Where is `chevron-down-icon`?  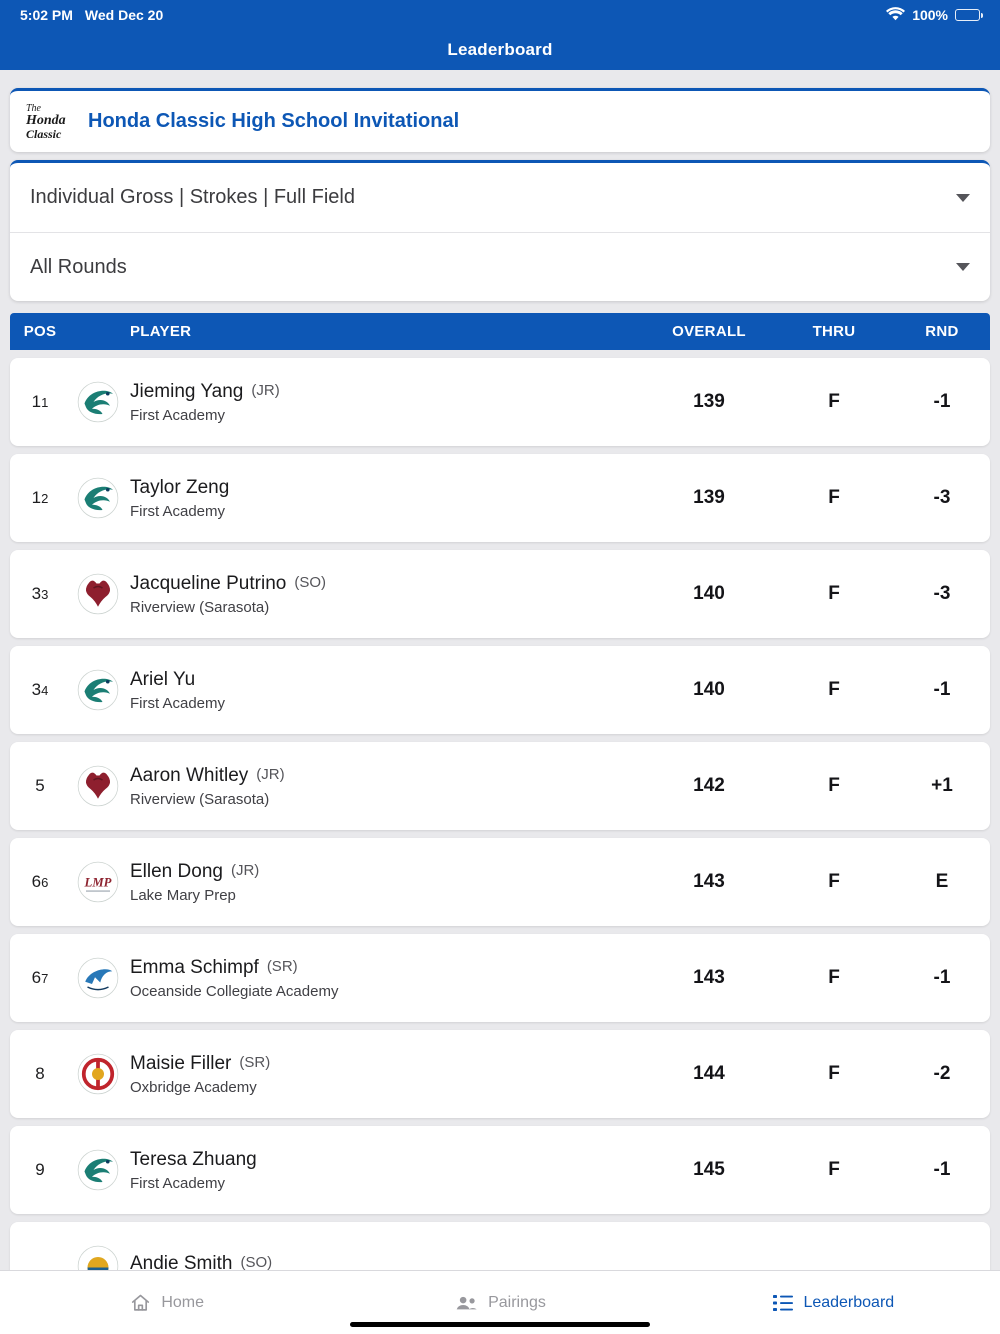 chevron-down-icon is located at coordinates (963, 267).